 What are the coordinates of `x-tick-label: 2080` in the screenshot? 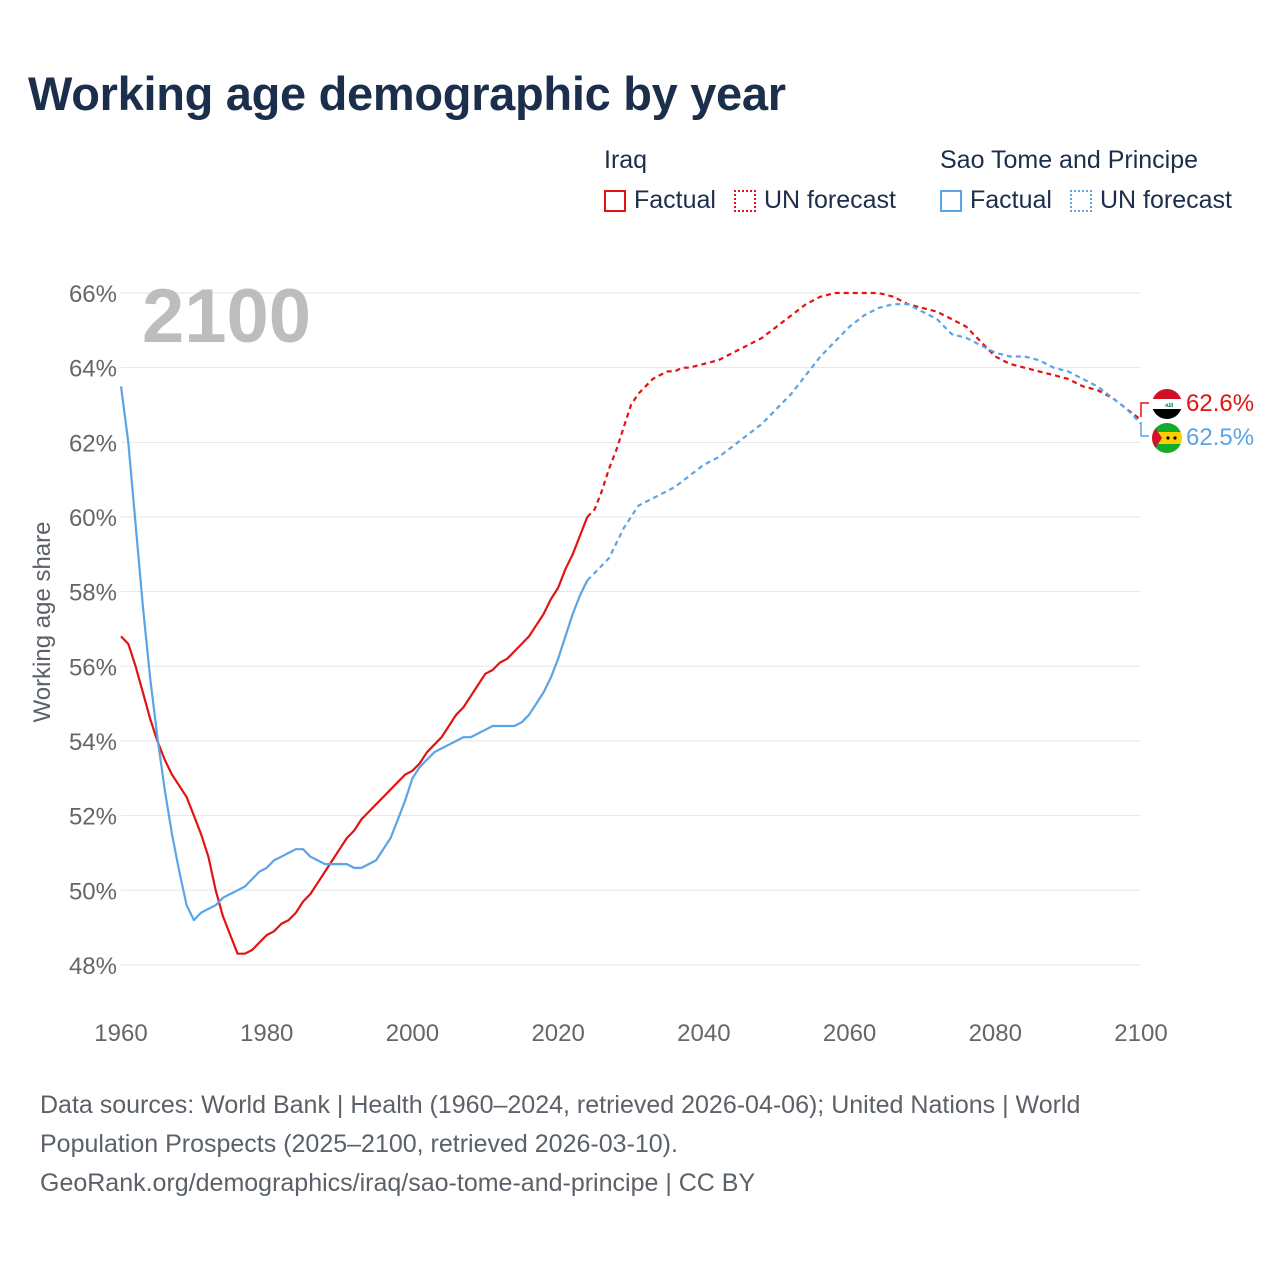 It's located at (995, 1033).